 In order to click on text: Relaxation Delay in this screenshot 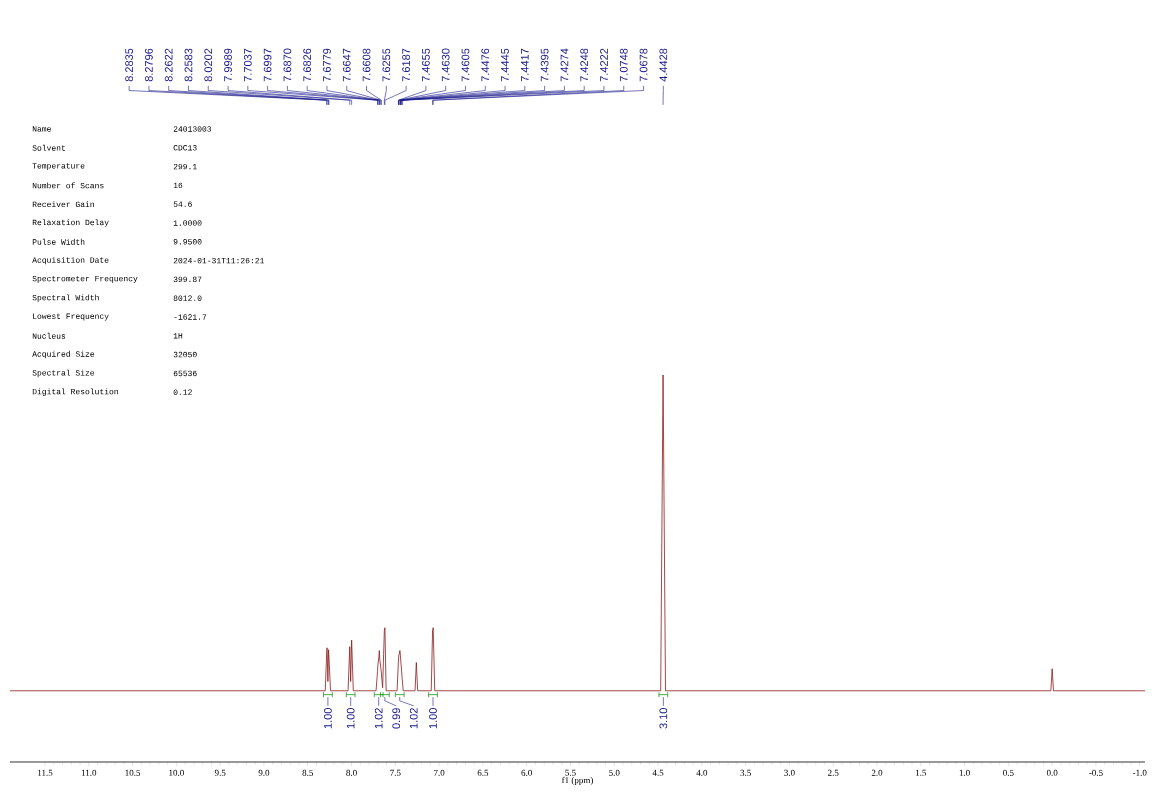, I will do `click(70, 223)`.